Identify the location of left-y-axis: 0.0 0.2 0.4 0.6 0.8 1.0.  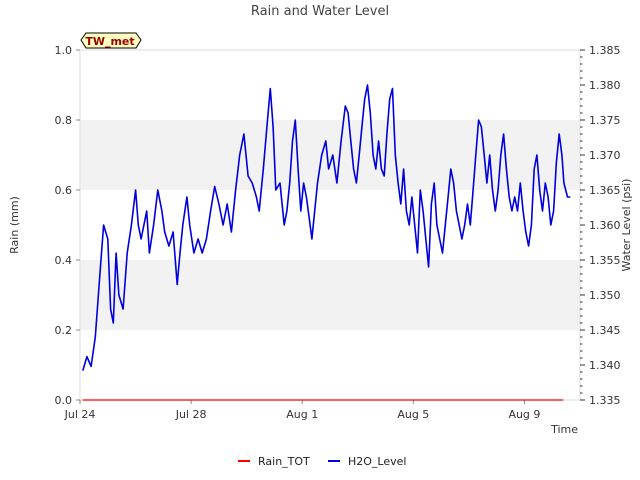
(67, 225).